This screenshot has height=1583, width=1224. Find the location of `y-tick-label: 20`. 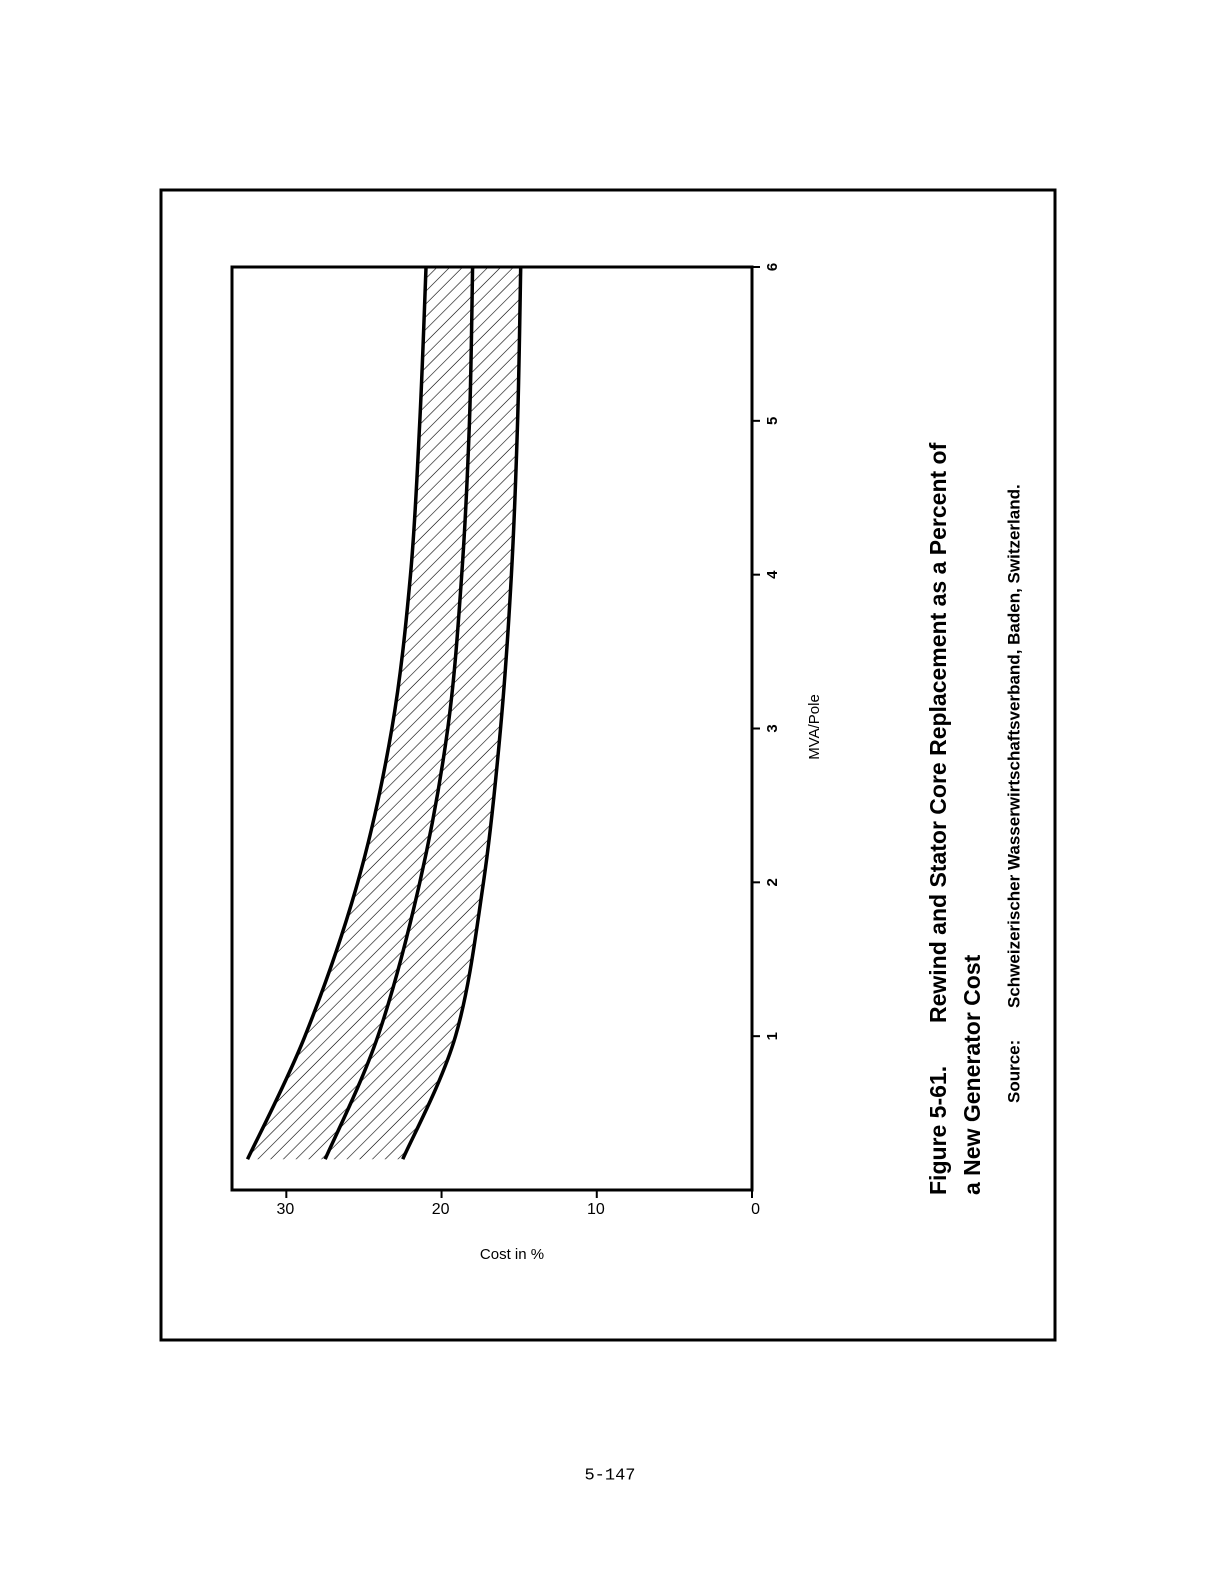

y-tick-label: 20 is located at coordinates (441, 1209).